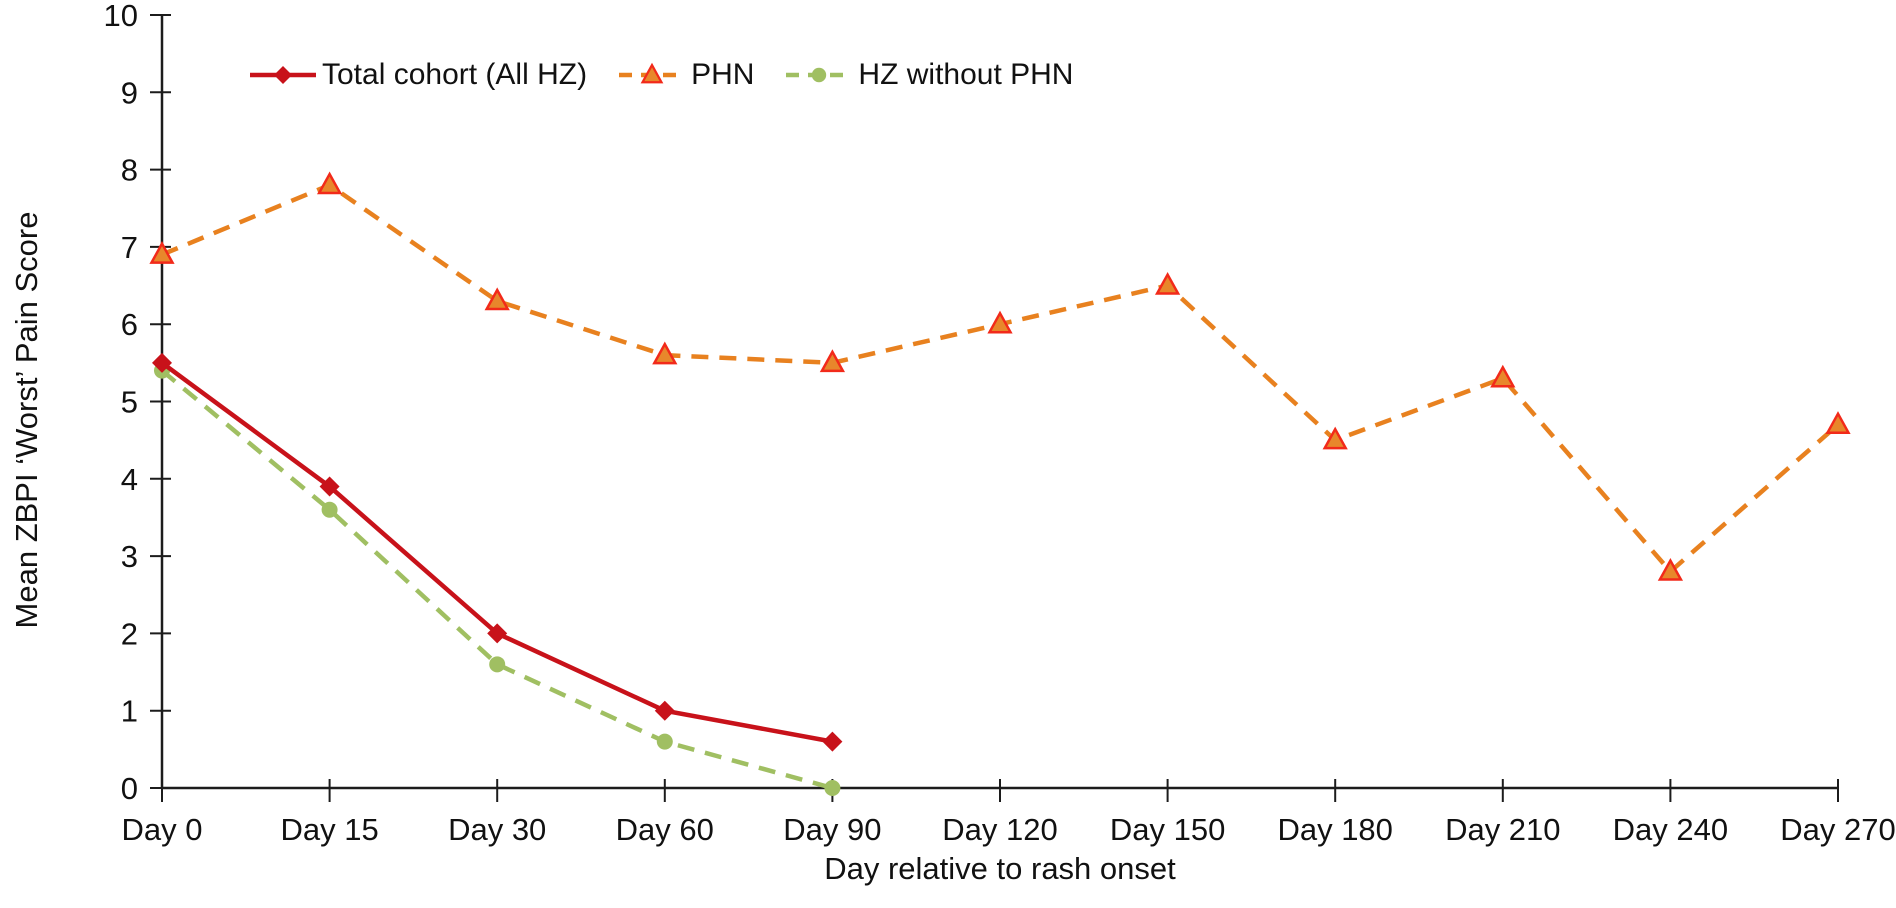  Describe the element at coordinates (129, 170) in the screenshot. I see `y-tick-label: 8` at that location.